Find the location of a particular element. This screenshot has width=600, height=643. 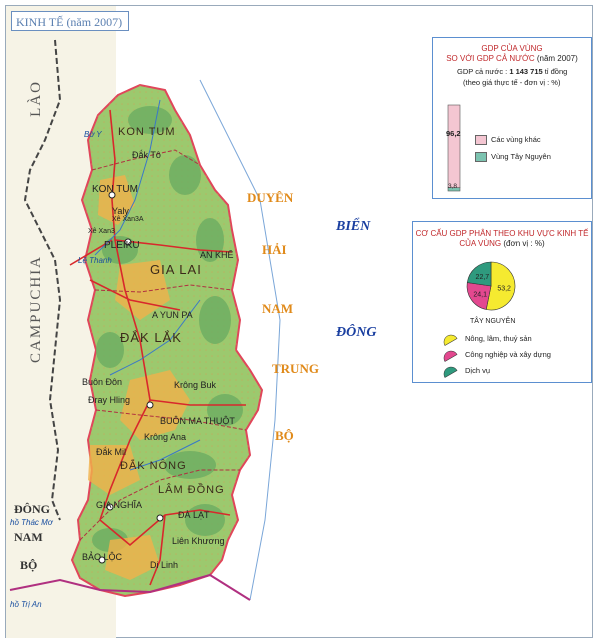

gdp-value-taynguyen: 3,8 is located at coordinates (453, 186).